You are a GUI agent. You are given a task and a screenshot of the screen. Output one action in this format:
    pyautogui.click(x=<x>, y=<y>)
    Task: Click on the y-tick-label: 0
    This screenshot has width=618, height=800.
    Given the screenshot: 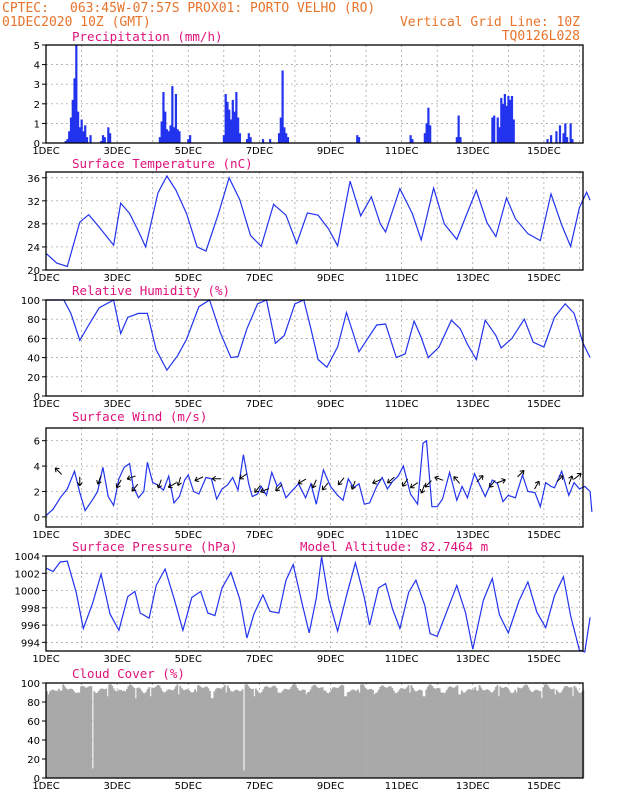 What is the action you would take?
    pyautogui.click(x=37, y=779)
    